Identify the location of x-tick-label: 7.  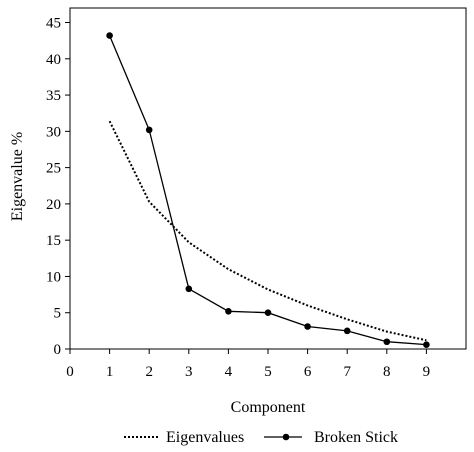
(347, 372).